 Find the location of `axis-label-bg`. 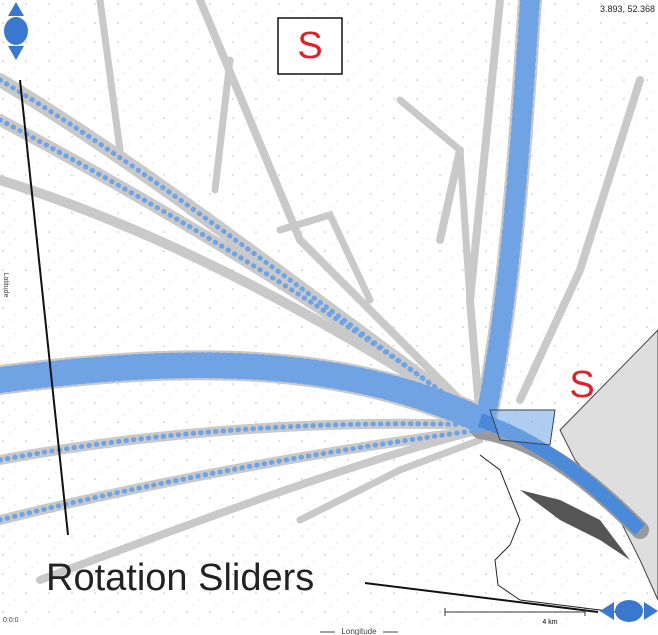

axis-label-bg is located at coordinates (359, 631).